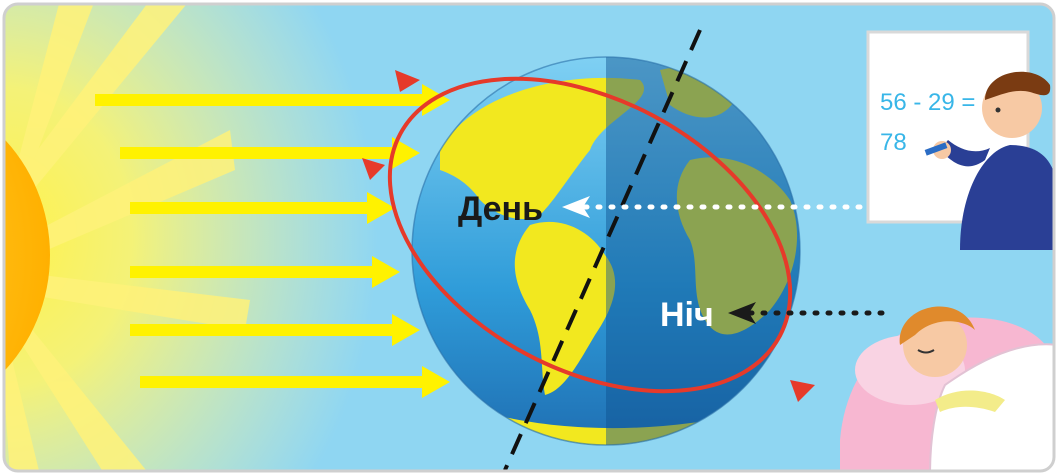 This screenshot has height=475, width=1058. Describe the element at coordinates (687, 315) in the screenshot. I see `night-label: Ніч` at that location.